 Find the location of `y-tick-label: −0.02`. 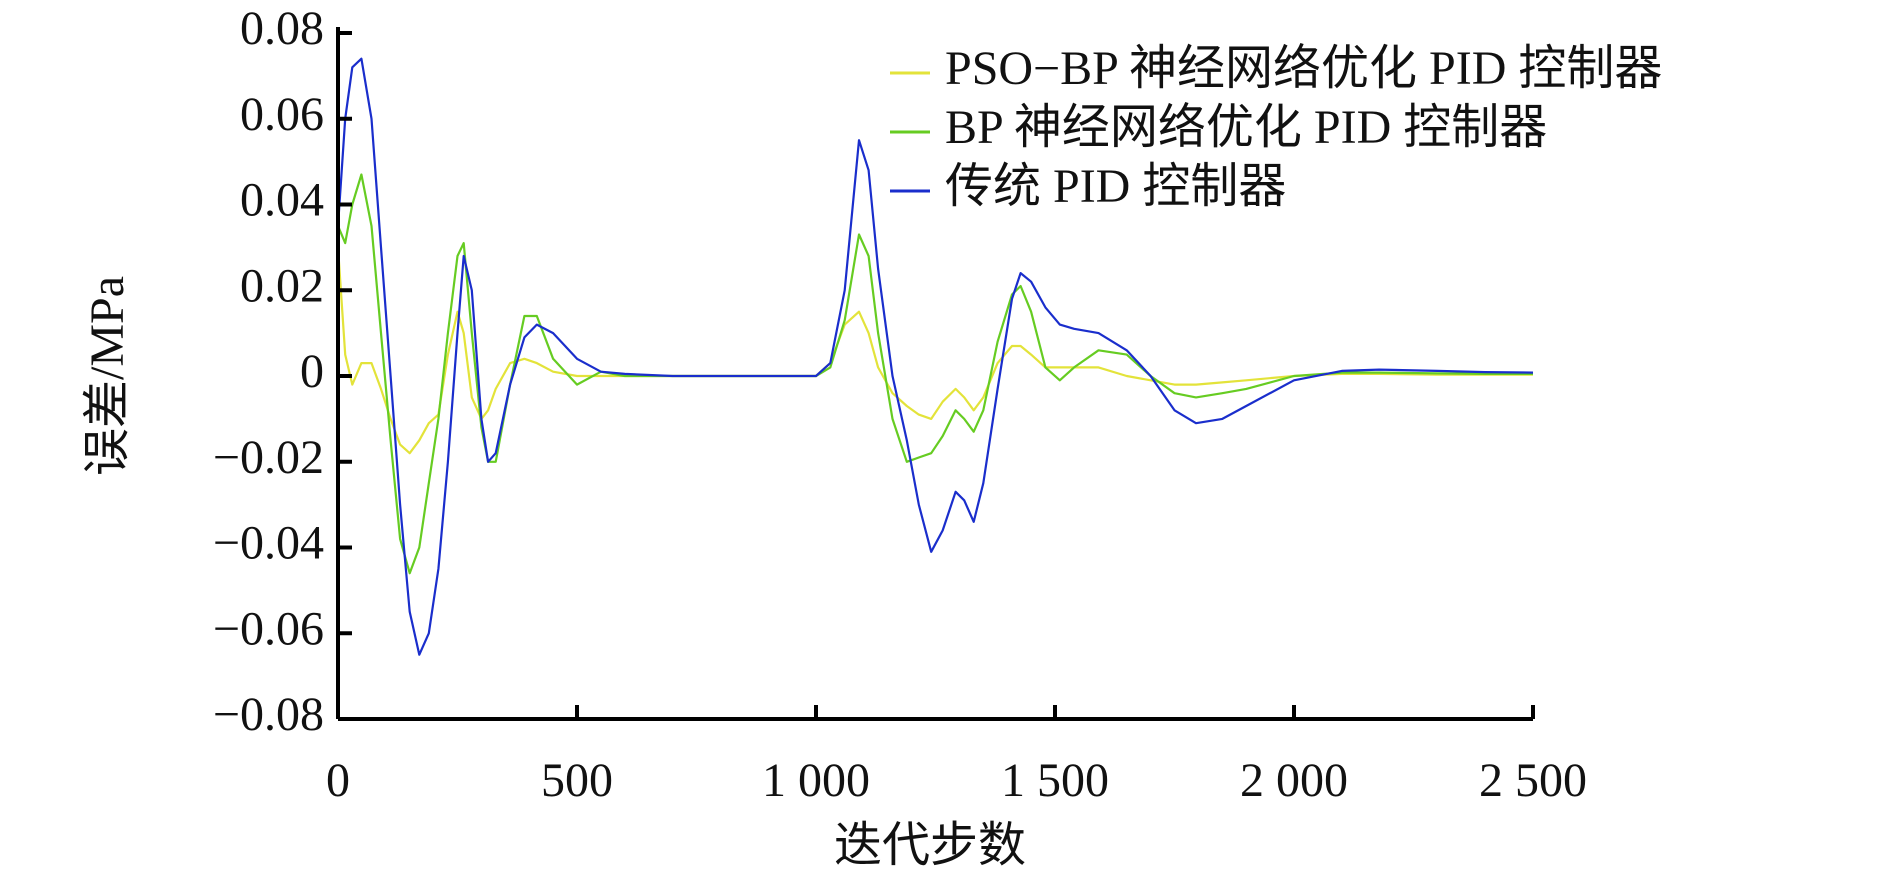

y-tick-label: −0.02 is located at coordinates (268, 457).